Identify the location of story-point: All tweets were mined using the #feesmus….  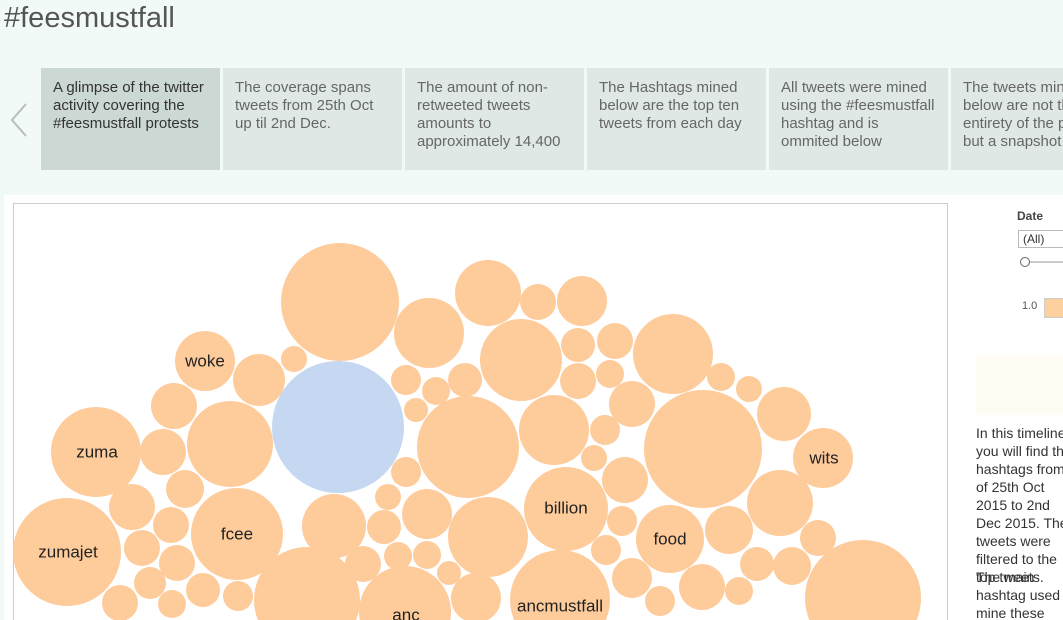
(858, 119).